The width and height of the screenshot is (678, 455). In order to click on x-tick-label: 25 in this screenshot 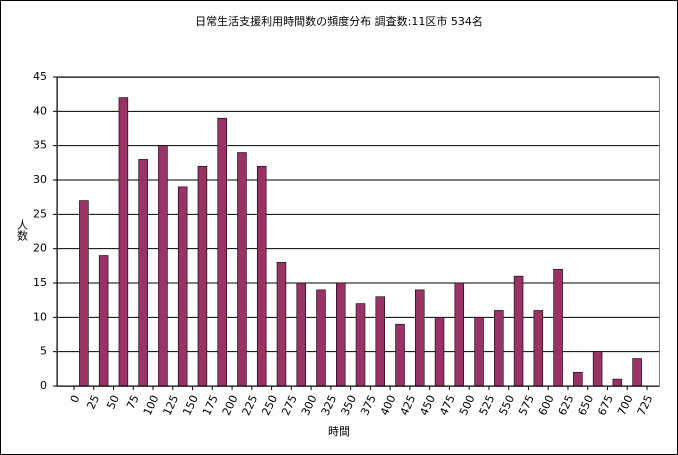, I will do `click(93, 402)`.